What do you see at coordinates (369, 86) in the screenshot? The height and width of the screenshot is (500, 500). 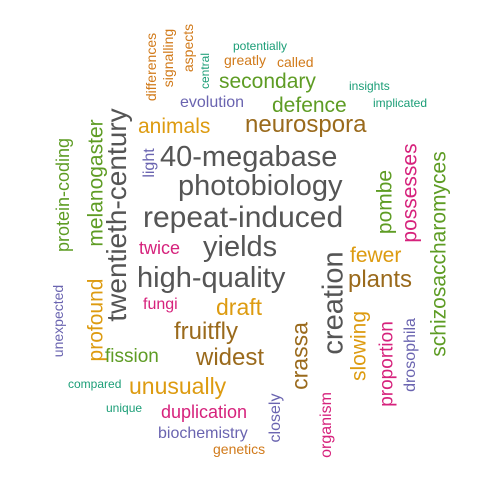 I see `word-insights: insights` at bounding box center [369, 86].